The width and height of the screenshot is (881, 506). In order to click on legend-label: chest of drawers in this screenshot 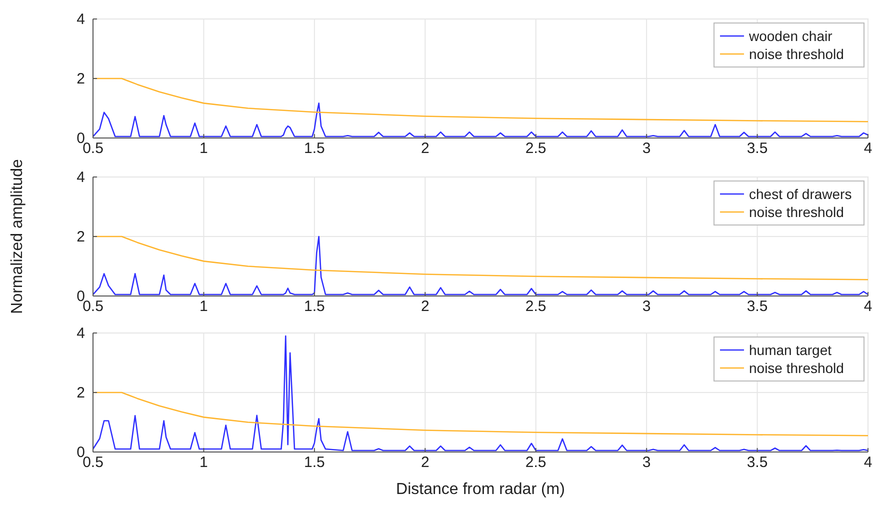, I will do `click(800, 194)`.